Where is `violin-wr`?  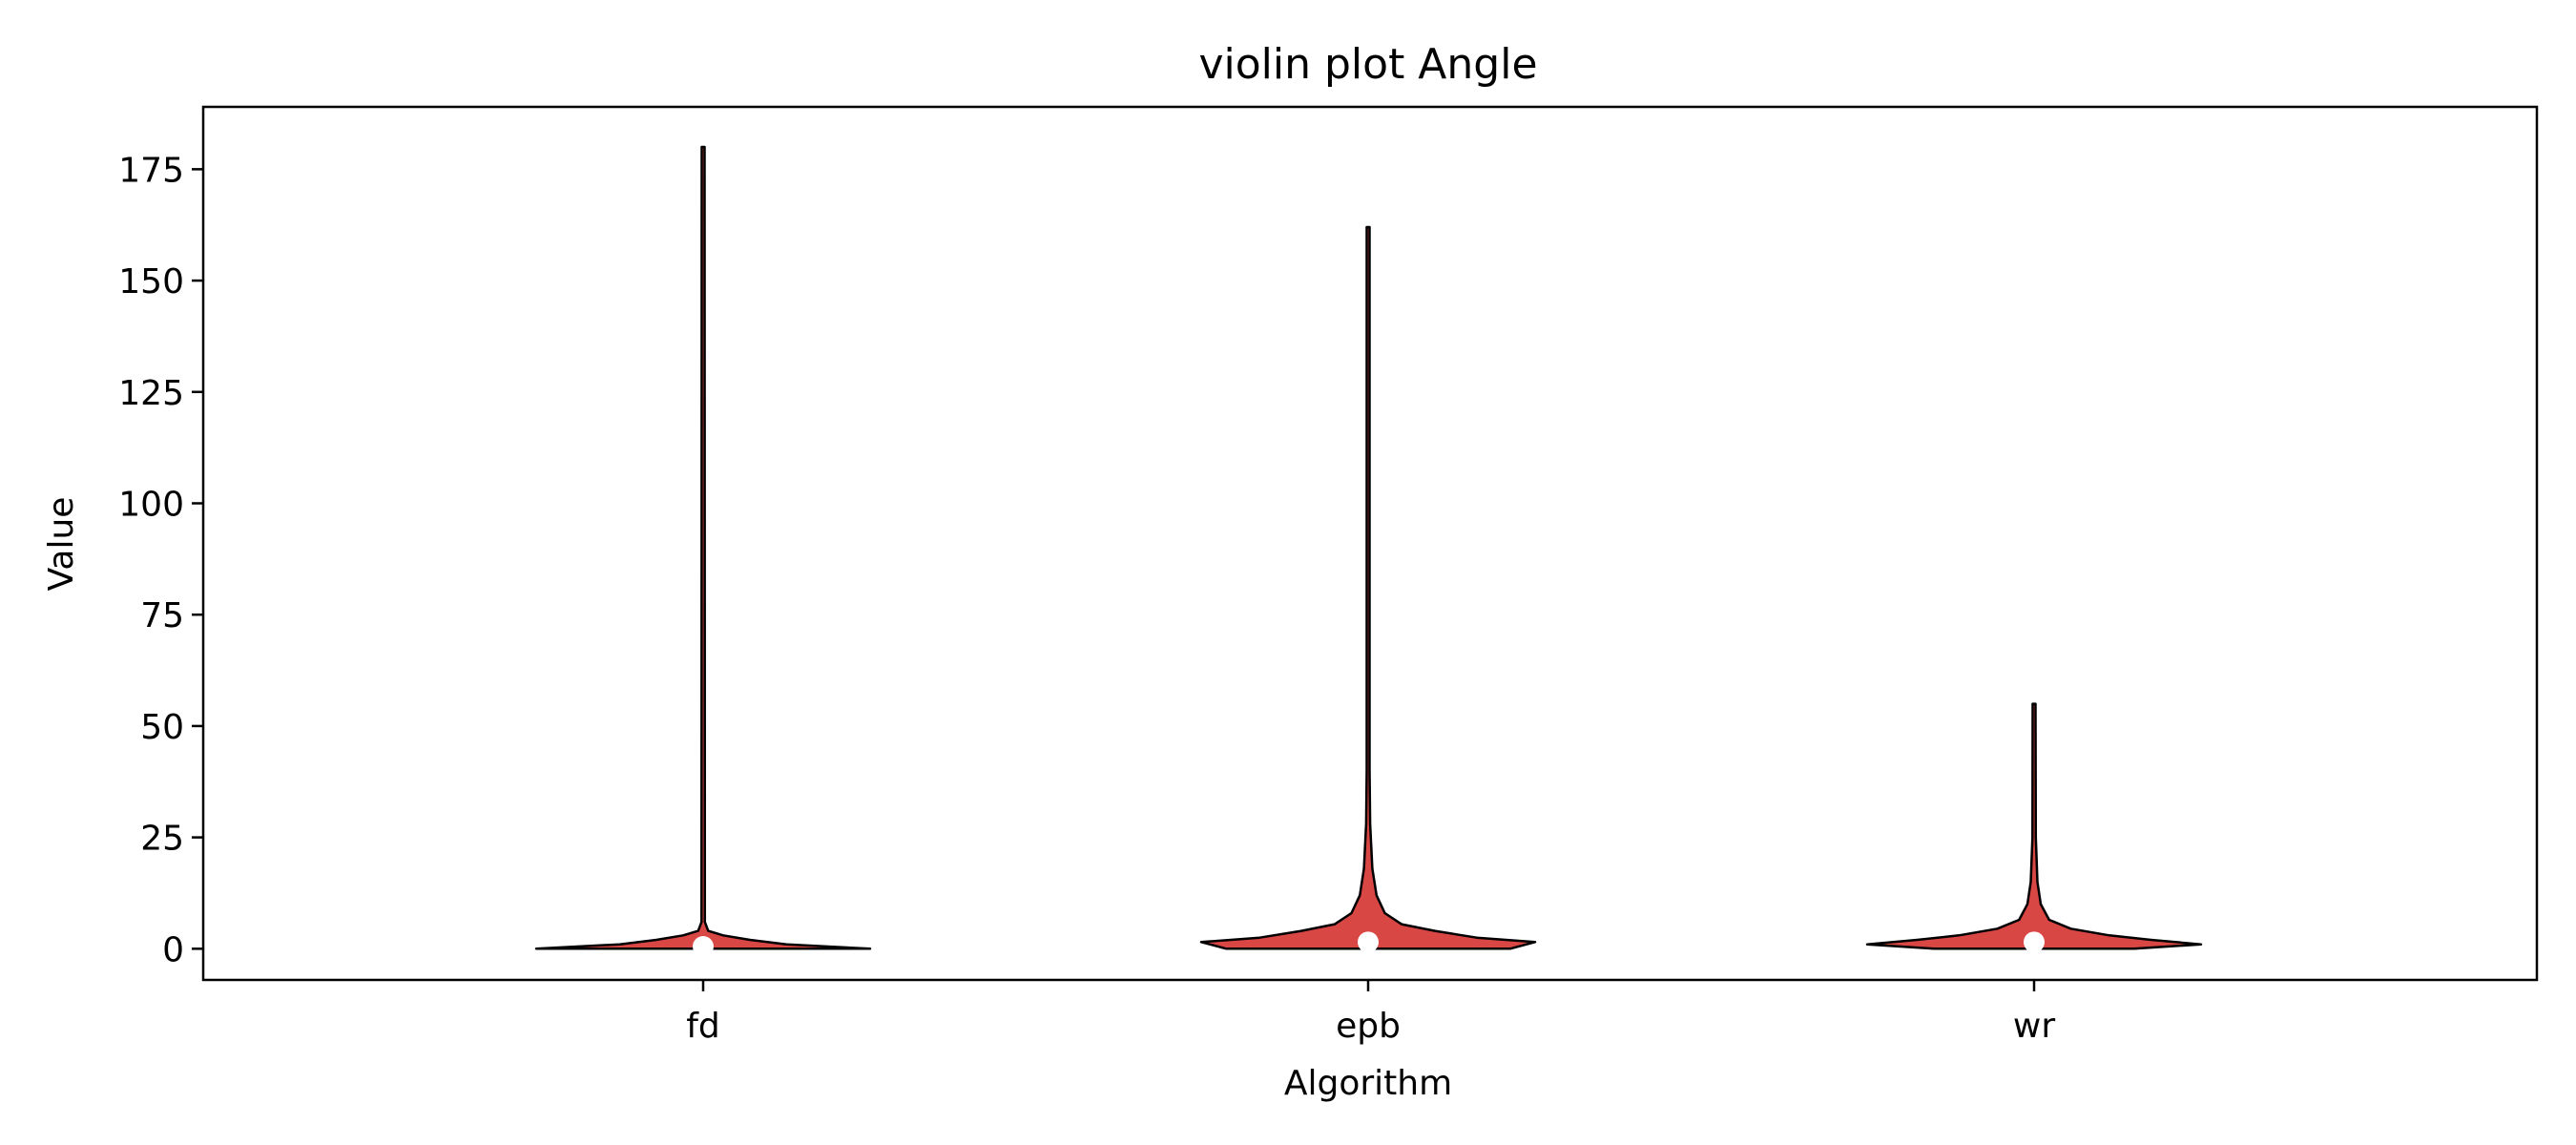
violin-wr is located at coordinates (2034, 826).